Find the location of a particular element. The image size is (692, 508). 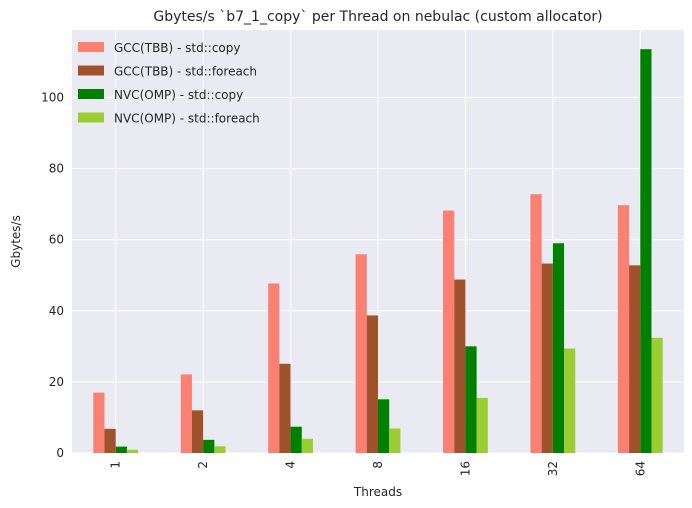

x-tick-label: 1 is located at coordinates (116, 465).